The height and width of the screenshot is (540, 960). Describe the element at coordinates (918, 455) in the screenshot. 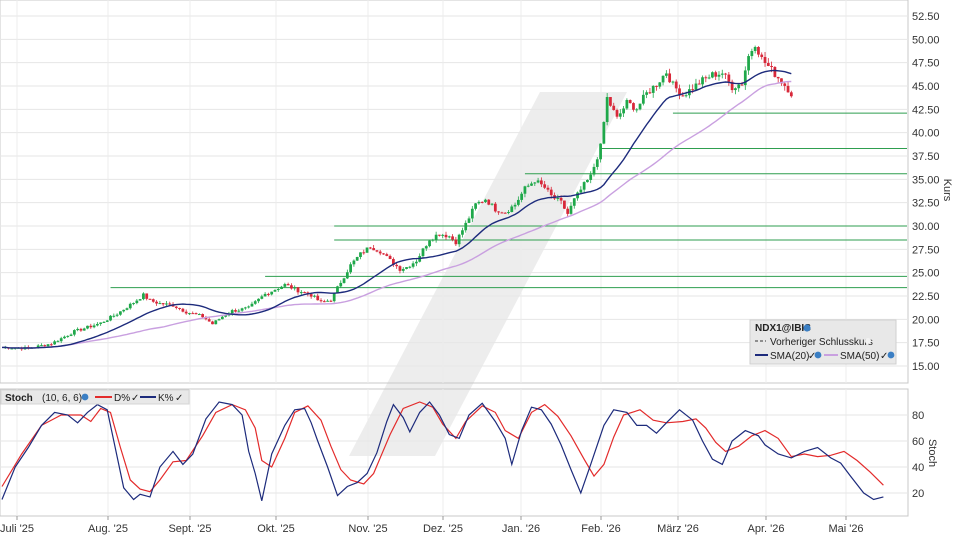

I see `stoch-y-axis: 20 40 60 80` at that location.